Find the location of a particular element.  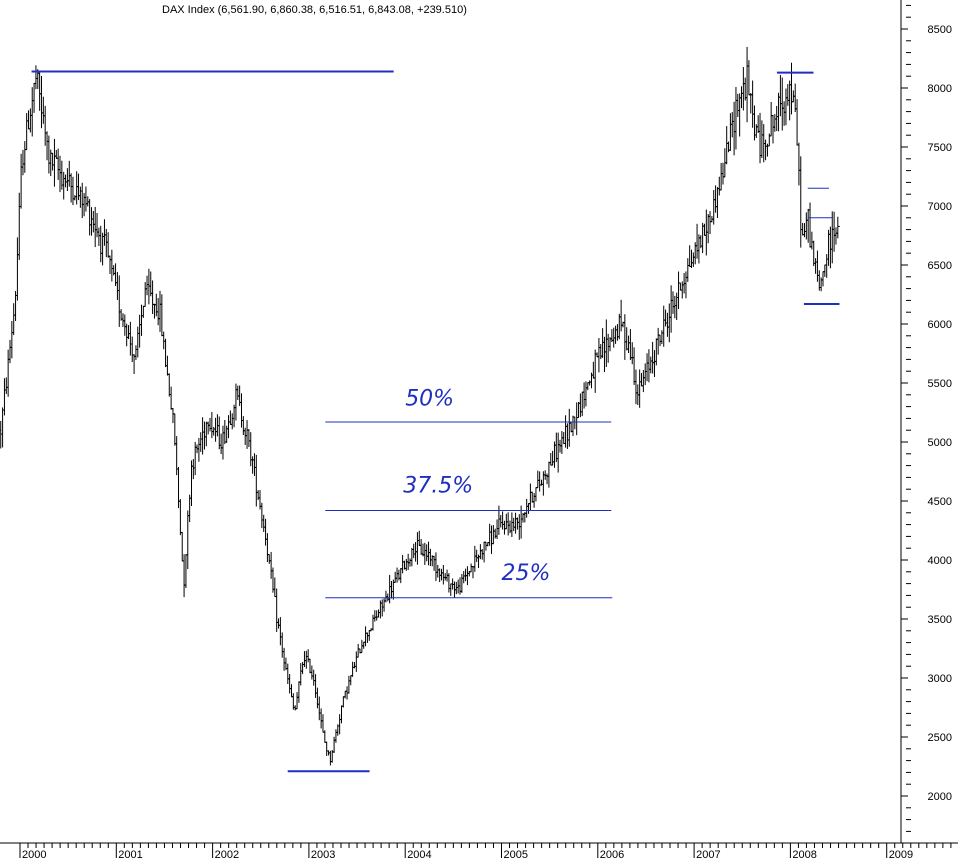

y-tick-label: 8500 is located at coordinates (940, 30).